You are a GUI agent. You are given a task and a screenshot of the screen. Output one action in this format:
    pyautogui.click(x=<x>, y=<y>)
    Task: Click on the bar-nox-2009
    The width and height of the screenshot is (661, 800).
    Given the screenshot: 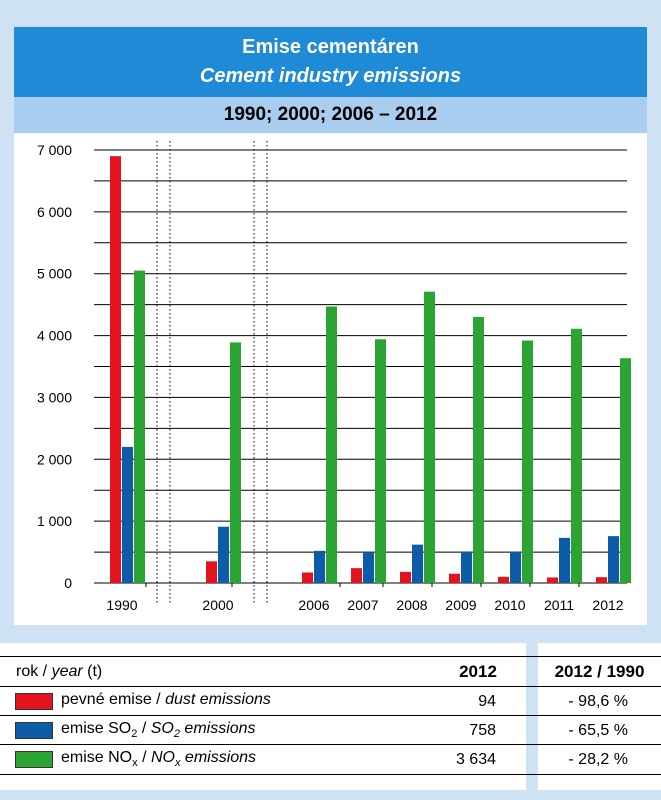 What is the action you would take?
    pyautogui.click(x=478, y=450)
    